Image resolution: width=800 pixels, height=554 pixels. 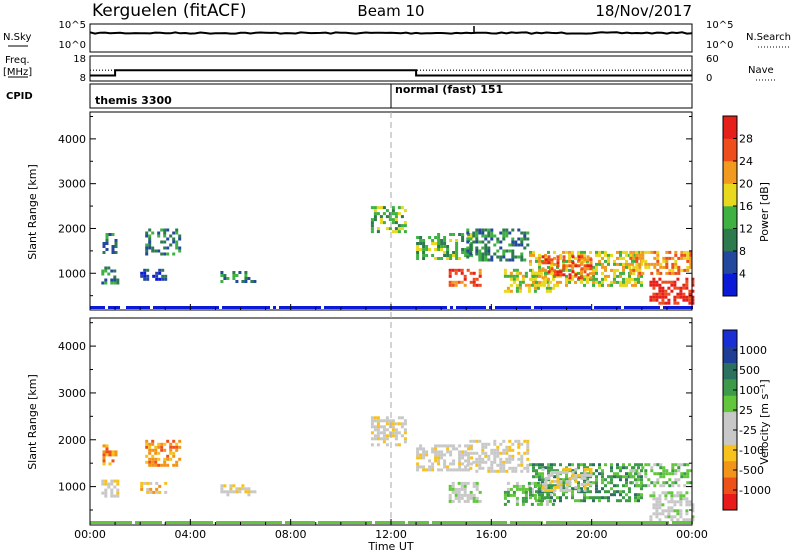 I want to click on velocity-colorbar-tick-label: -25, so click(x=748, y=430).